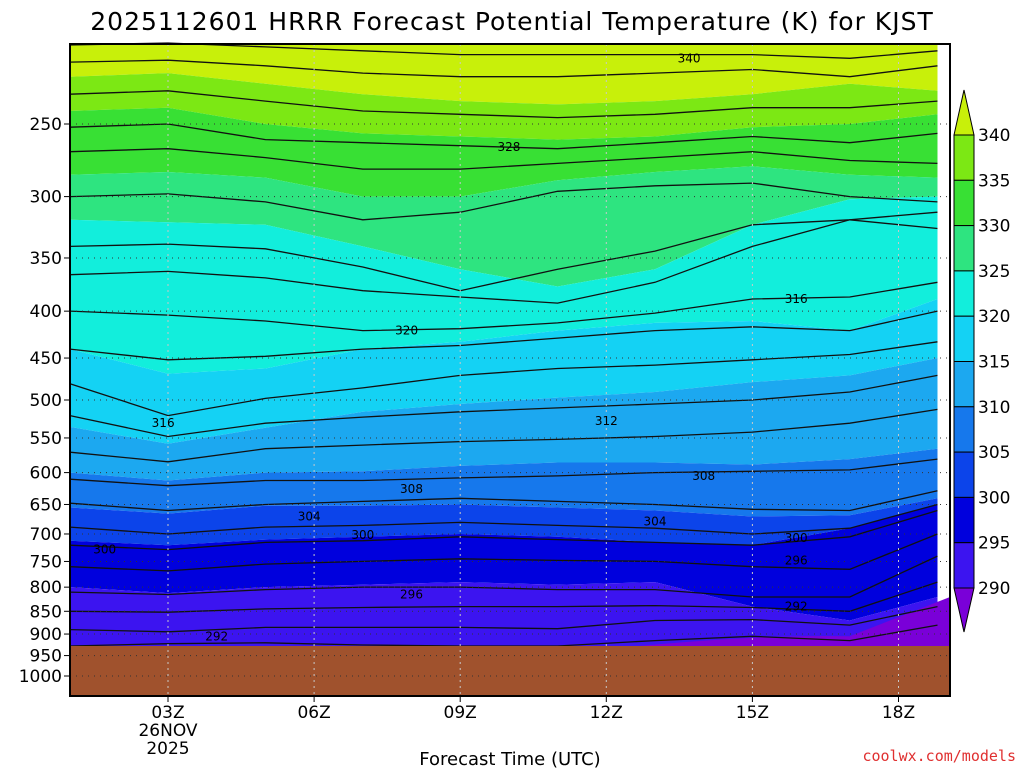  Describe the element at coordinates (994, 589) in the screenshot. I see `colorbar-label: 290` at that location.